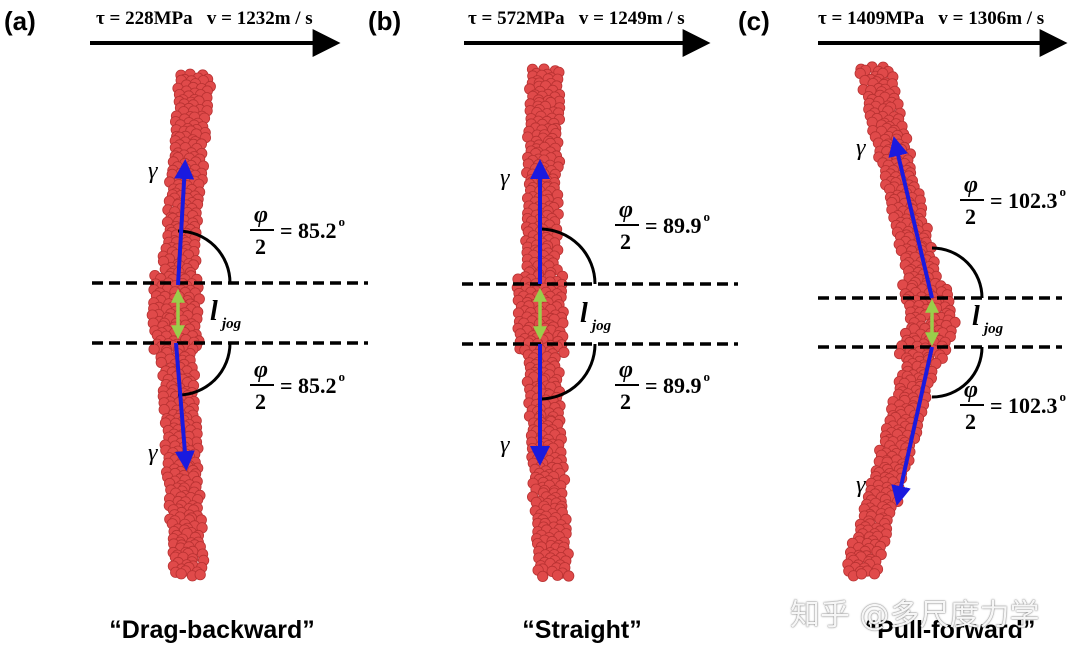  Describe the element at coordinates (516, 18) in the screenshot. I see `stress-value: τ = 572MPa` at that location.